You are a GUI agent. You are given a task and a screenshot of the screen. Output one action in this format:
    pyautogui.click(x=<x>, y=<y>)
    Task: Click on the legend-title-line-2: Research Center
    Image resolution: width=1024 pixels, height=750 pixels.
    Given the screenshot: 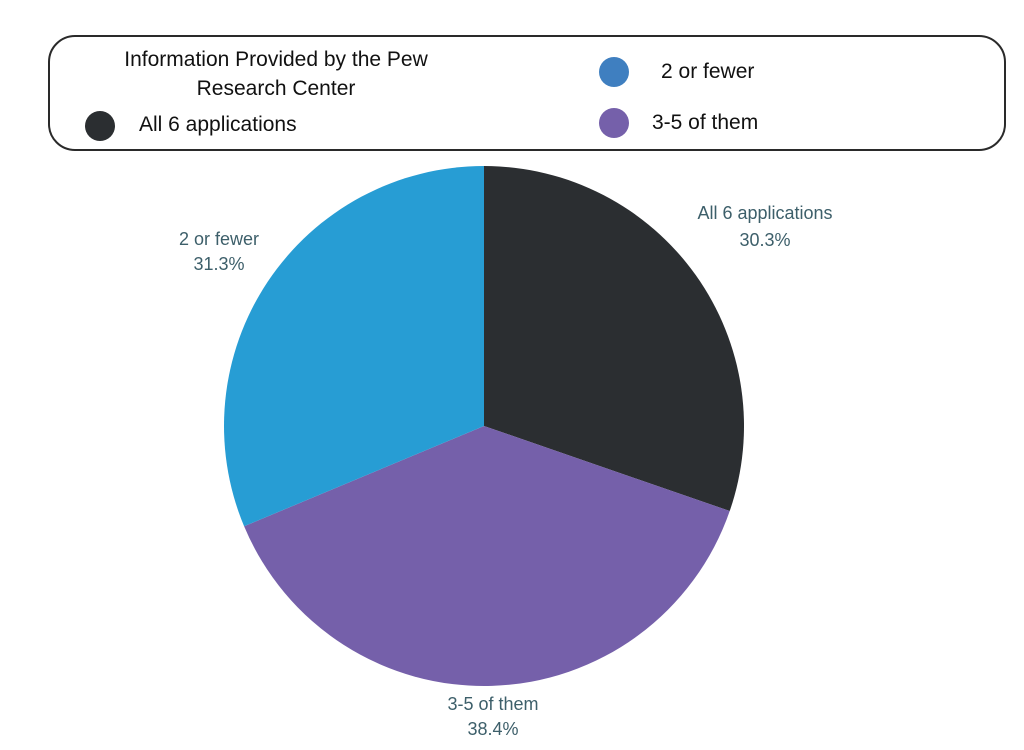 What is the action you would take?
    pyautogui.click(x=276, y=88)
    